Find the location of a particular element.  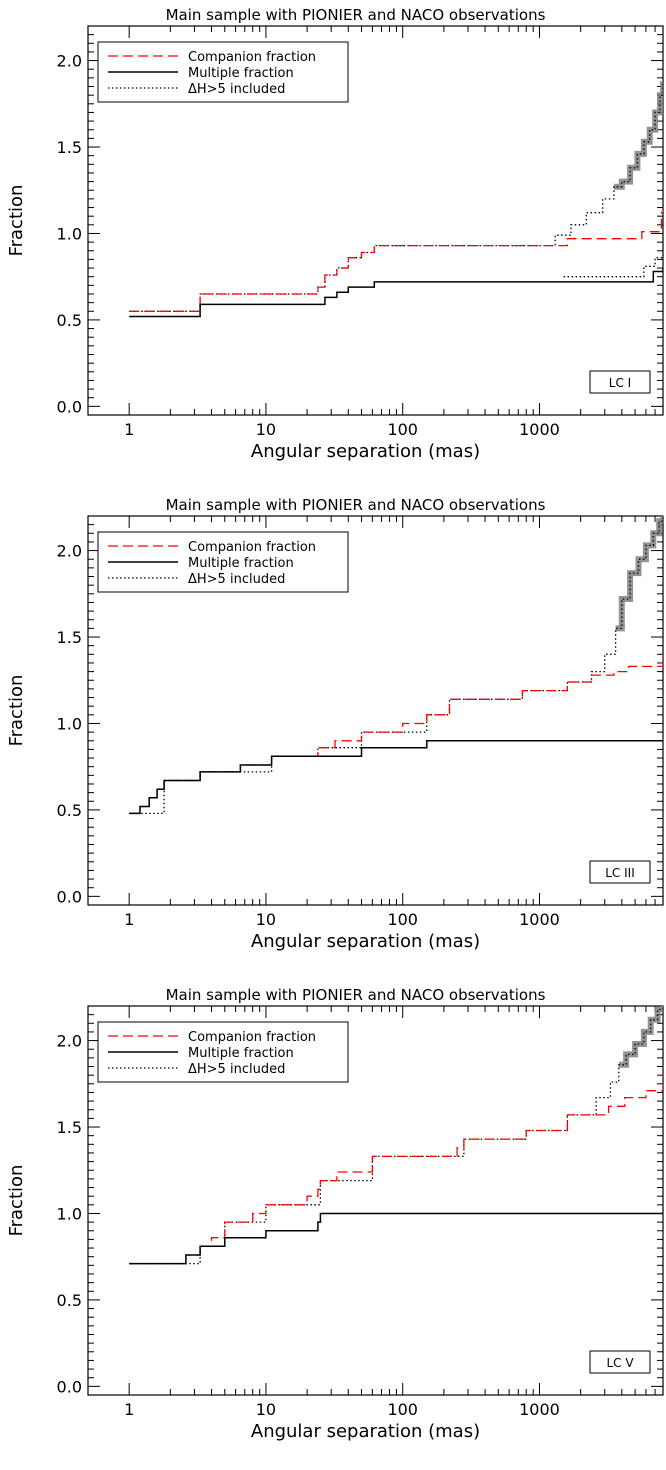

lc-label: LC V is located at coordinates (620, 1363).